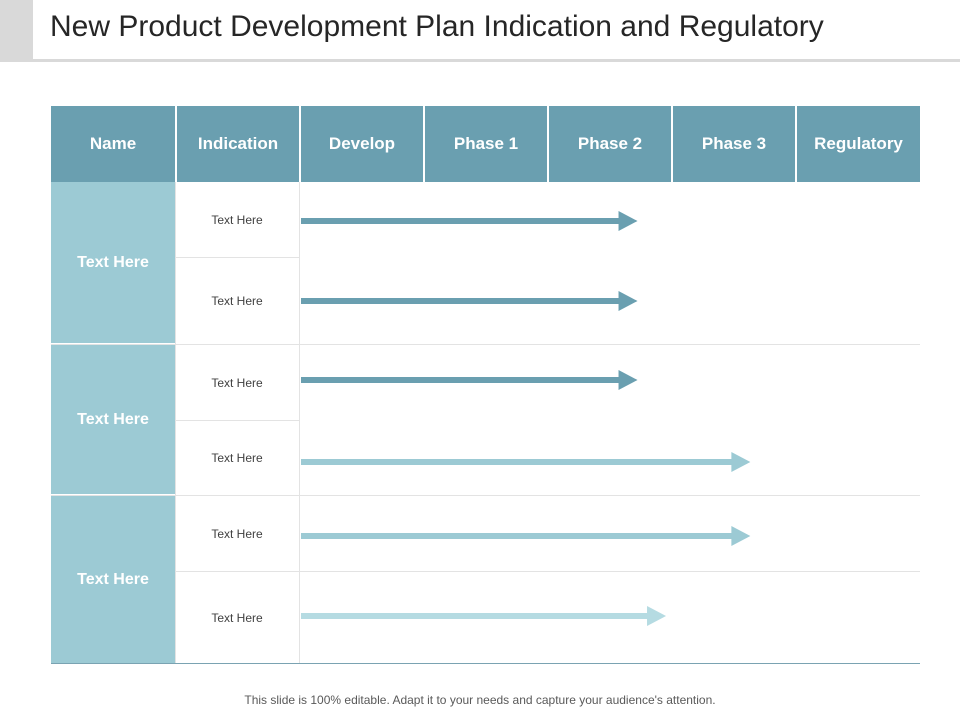 The image size is (960, 720). What do you see at coordinates (16, 31) in the screenshot?
I see `title-accent` at bounding box center [16, 31].